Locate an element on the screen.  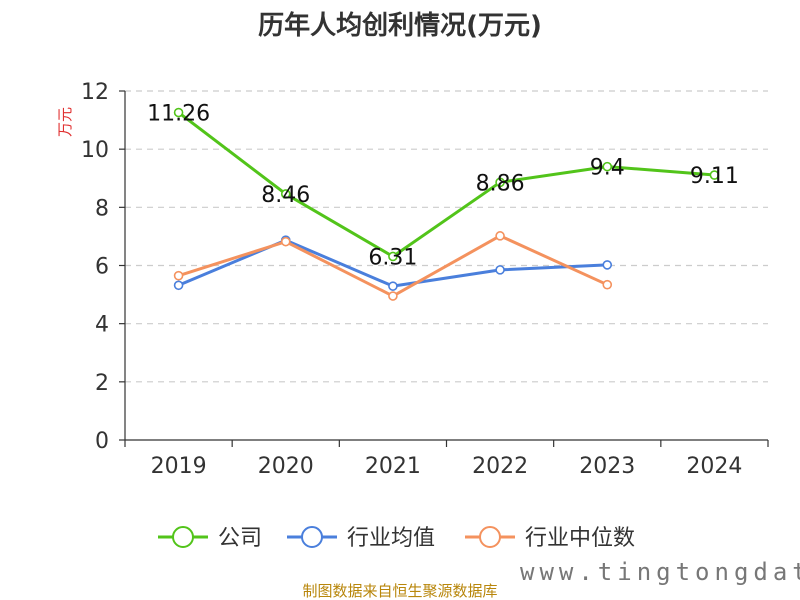
legend-label: 行业中位数 is located at coordinates (580, 538).